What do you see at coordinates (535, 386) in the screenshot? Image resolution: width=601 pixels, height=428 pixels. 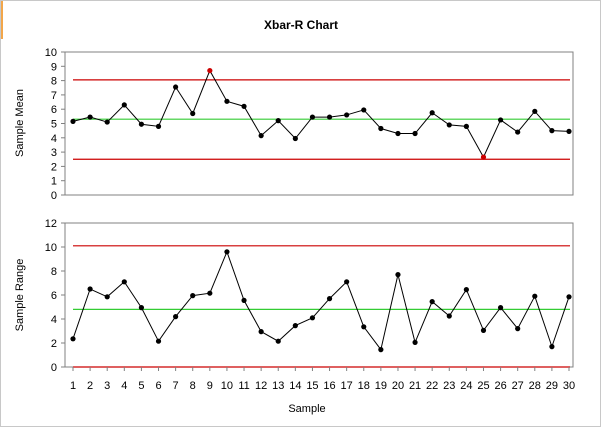 I see `x-tick-label: 28` at bounding box center [535, 386].